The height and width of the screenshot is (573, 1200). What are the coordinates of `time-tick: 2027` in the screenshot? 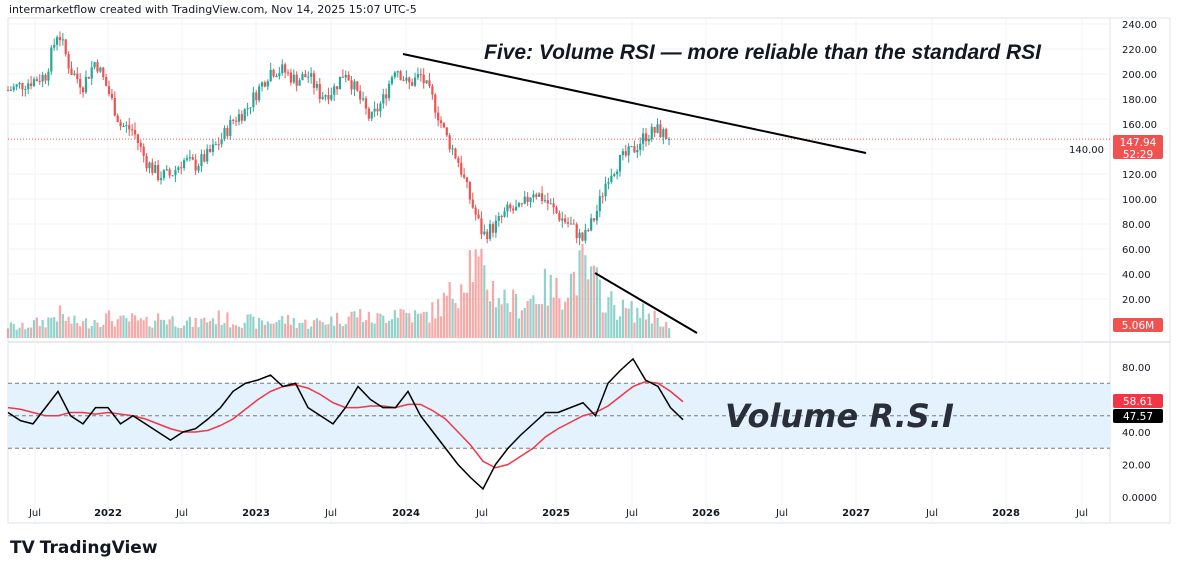 It's located at (856, 513).